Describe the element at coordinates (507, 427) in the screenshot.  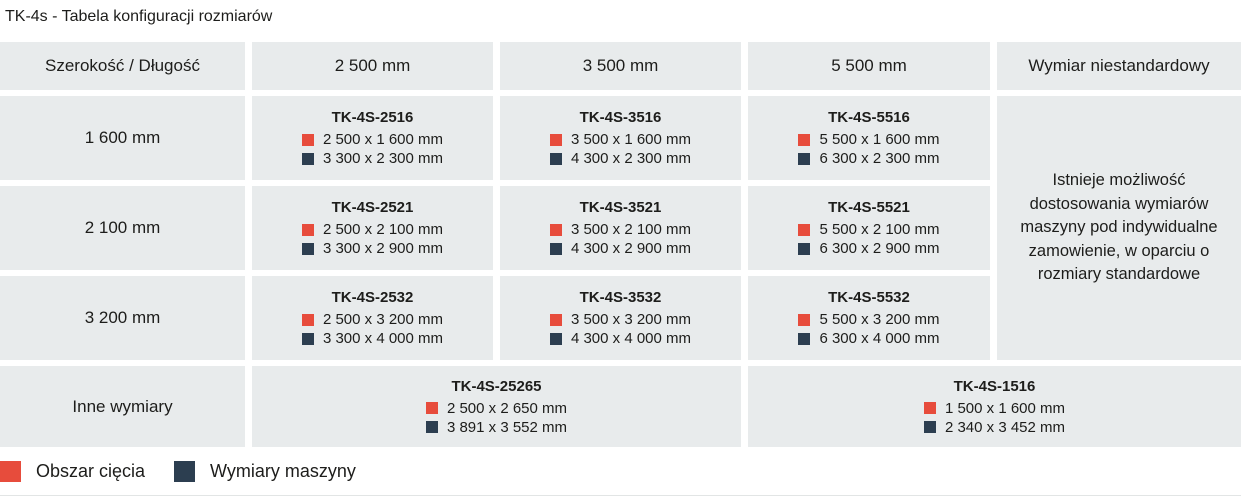
I see `machine-size-value: 3 891 x 3 552 mm` at that location.